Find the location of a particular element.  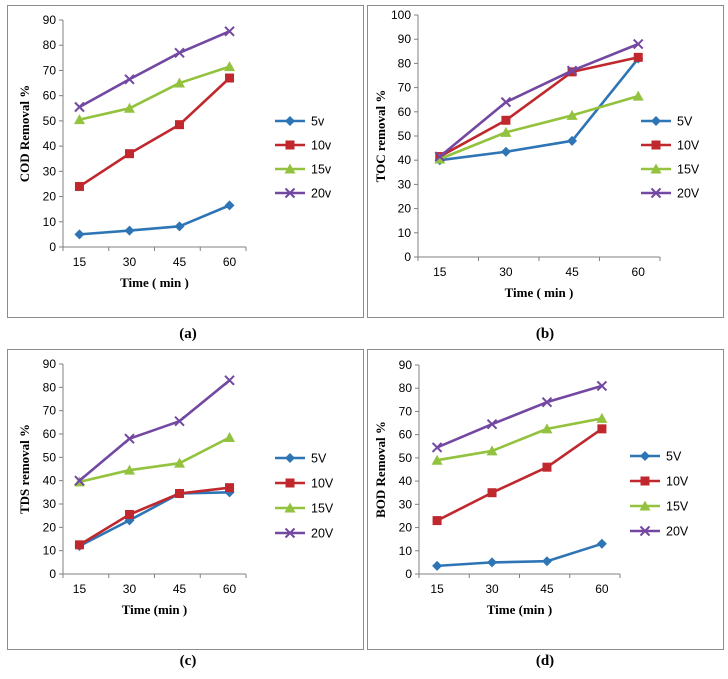

caption-d: (d) is located at coordinates (545, 661).